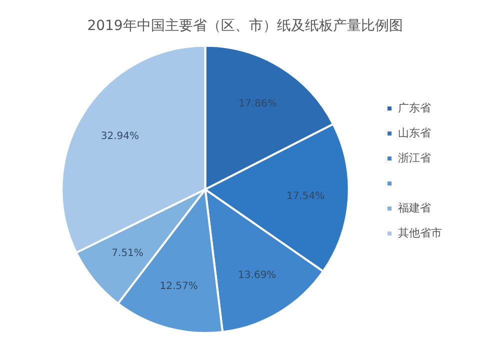 The width and height of the screenshot is (500, 362). I want to click on data-label: 17.86%, so click(257, 104).